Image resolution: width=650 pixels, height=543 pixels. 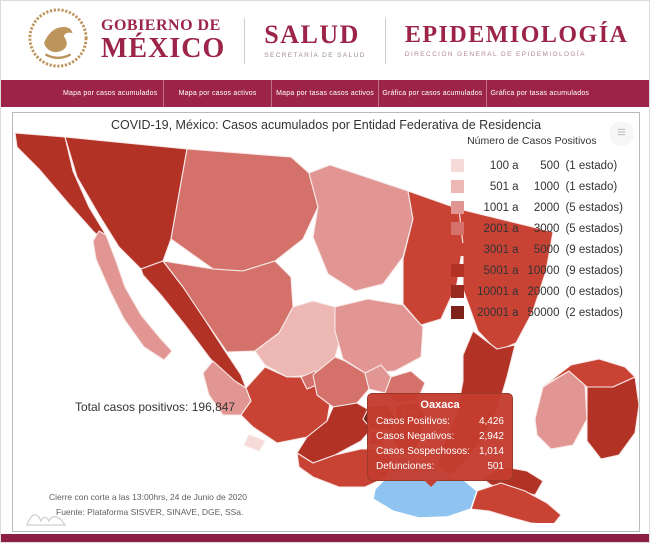 I want to click on salud-subtitle: SECRETARÍA DE SALUD, so click(x=315, y=55).